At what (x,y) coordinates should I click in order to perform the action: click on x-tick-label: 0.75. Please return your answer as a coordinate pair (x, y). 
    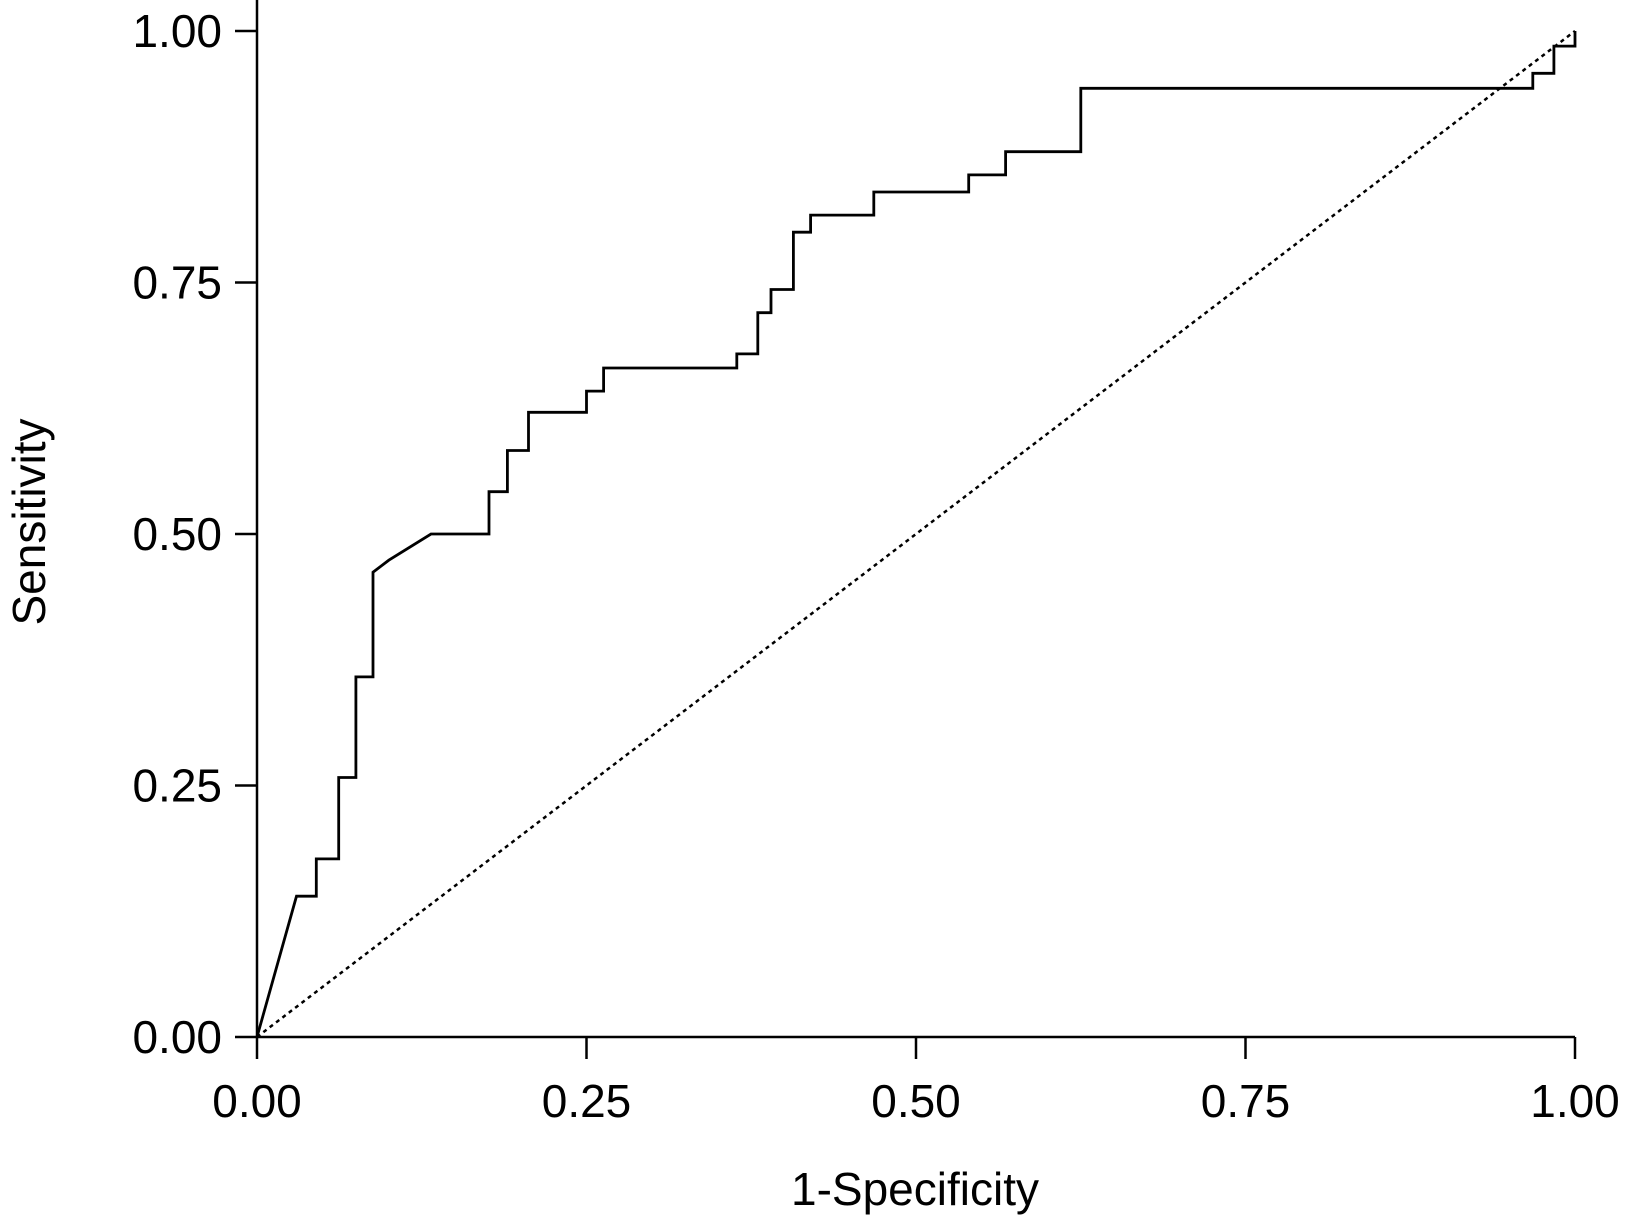
    Looking at the image, I should click on (1246, 1101).